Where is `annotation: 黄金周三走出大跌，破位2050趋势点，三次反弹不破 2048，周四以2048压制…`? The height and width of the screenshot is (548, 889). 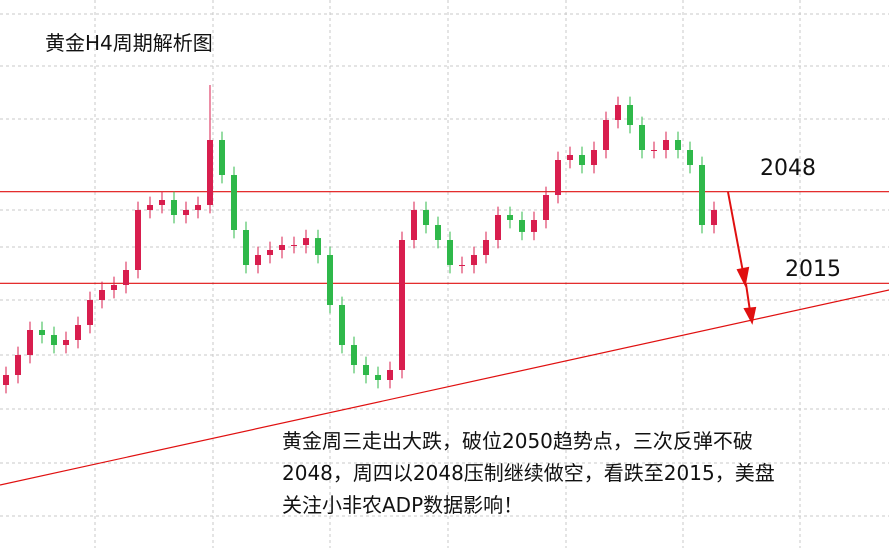 annotation: 黄金周三走出大跌，破位2050趋势点，三次反弹不破 2048，周四以2048压制… is located at coordinates (528, 473).